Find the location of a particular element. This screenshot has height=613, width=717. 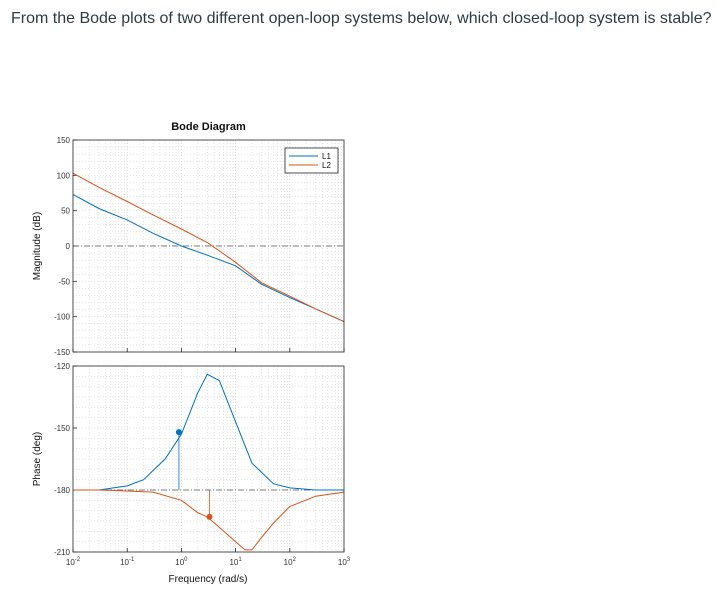

phase-y-tick-label: -150 is located at coordinates (62, 428).